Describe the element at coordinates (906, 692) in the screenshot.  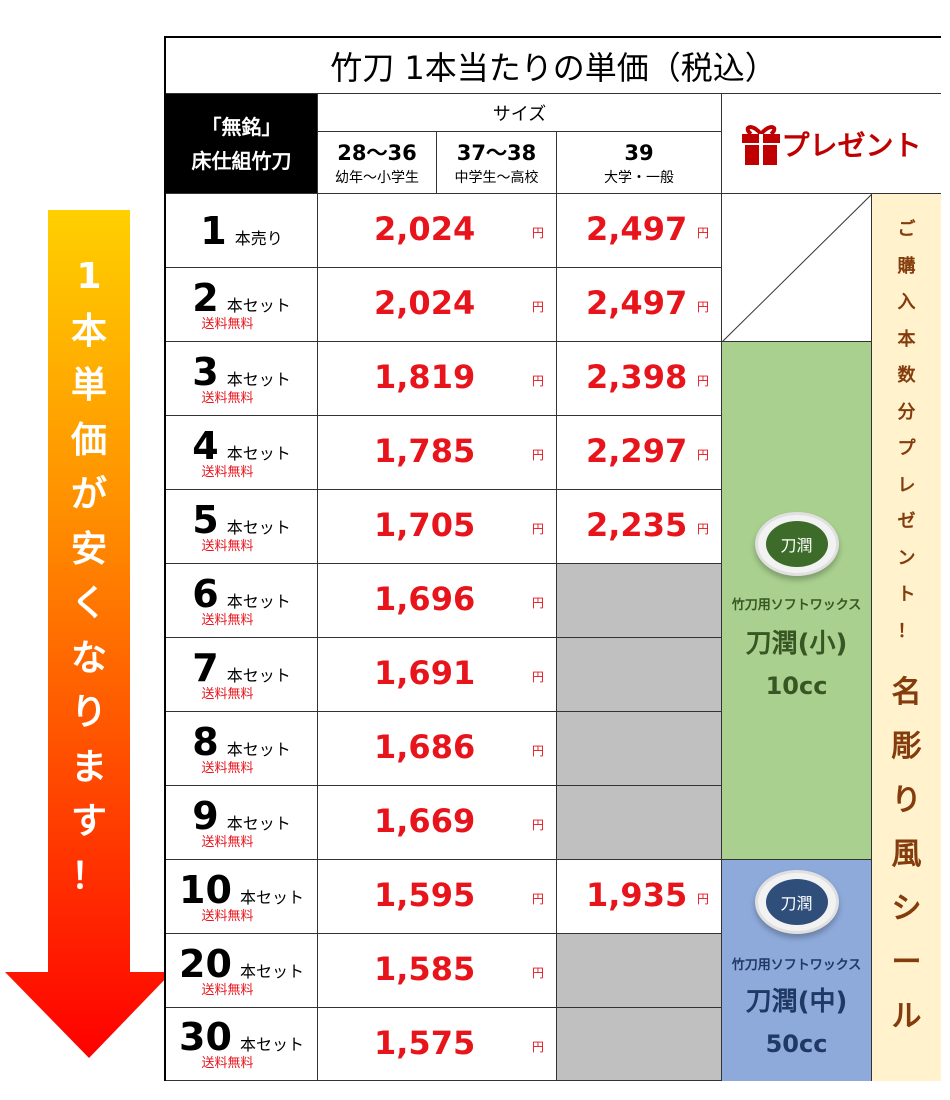
I see `side-note-char: 名` at that location.